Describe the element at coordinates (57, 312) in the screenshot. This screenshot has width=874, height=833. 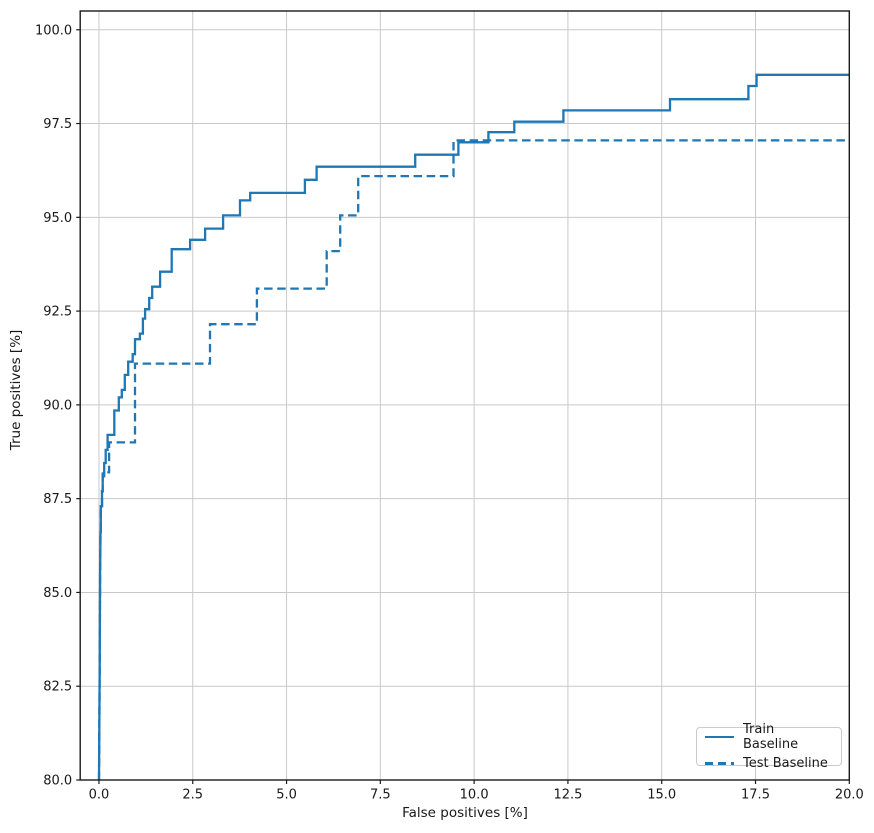
I see `y-tick-label: 92.5` at that location.